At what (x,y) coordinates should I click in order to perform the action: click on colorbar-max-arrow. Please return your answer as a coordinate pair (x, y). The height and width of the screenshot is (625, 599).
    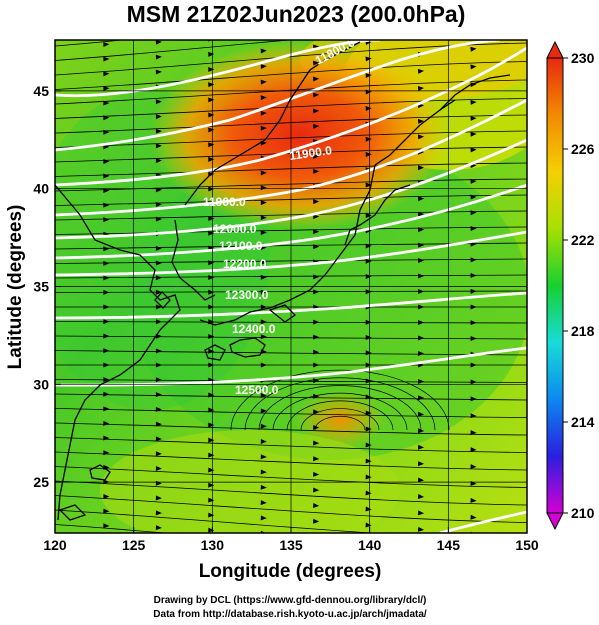
    Looking at the image, I should click on (555, 49).